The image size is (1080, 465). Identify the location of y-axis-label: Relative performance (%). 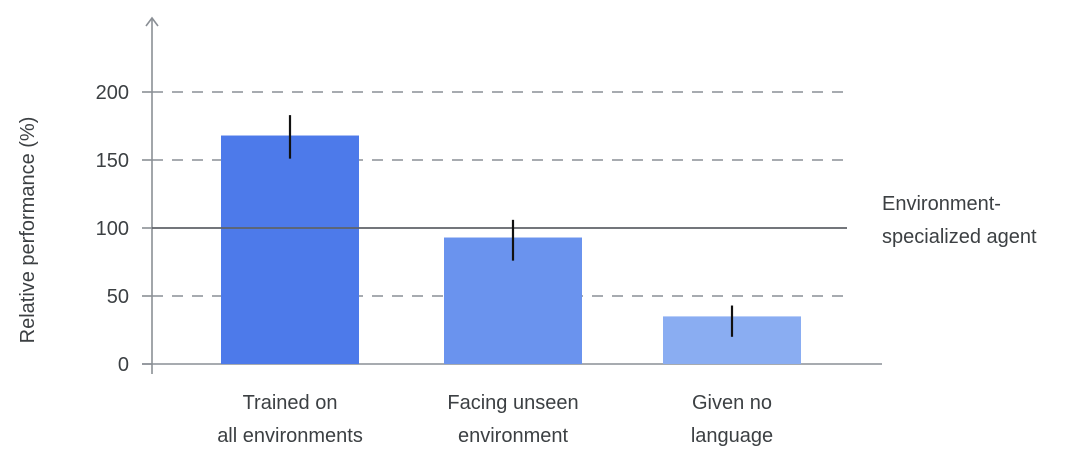
(28, 230).